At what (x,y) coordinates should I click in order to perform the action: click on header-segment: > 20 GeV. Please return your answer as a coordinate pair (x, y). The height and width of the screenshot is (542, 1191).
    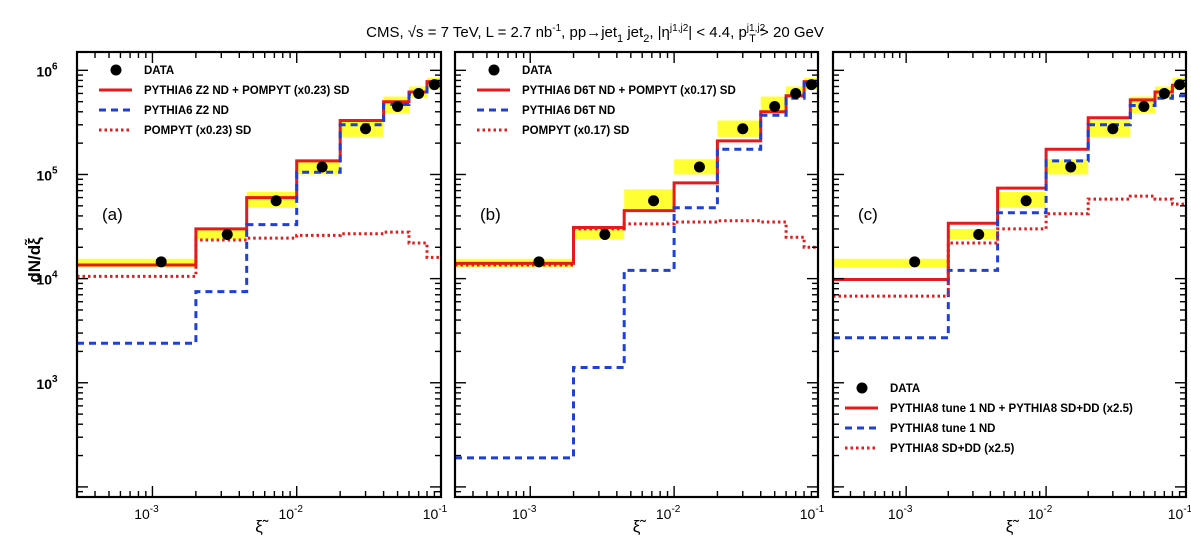
    Looking at the image, I should click on (790, 32).